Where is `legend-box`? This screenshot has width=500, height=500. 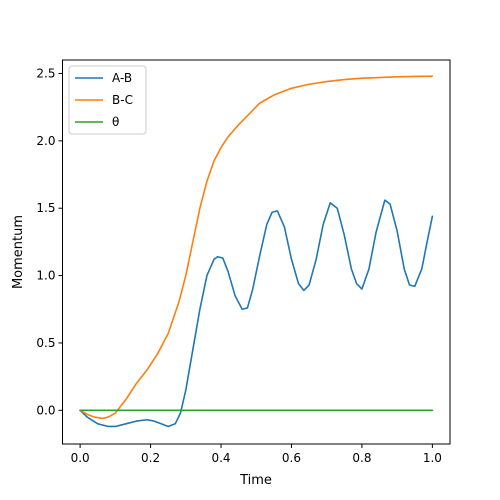 legend-box is located at coordinates (107, 100).